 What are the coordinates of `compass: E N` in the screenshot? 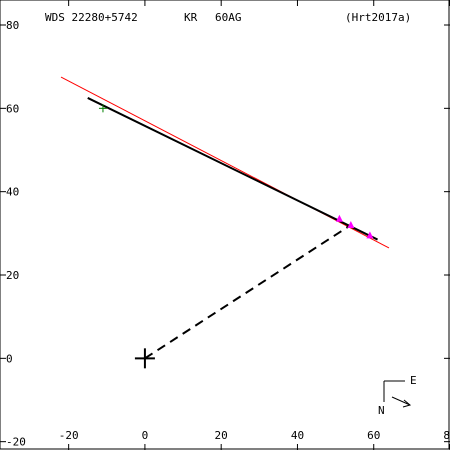 It's located at (397, 395).